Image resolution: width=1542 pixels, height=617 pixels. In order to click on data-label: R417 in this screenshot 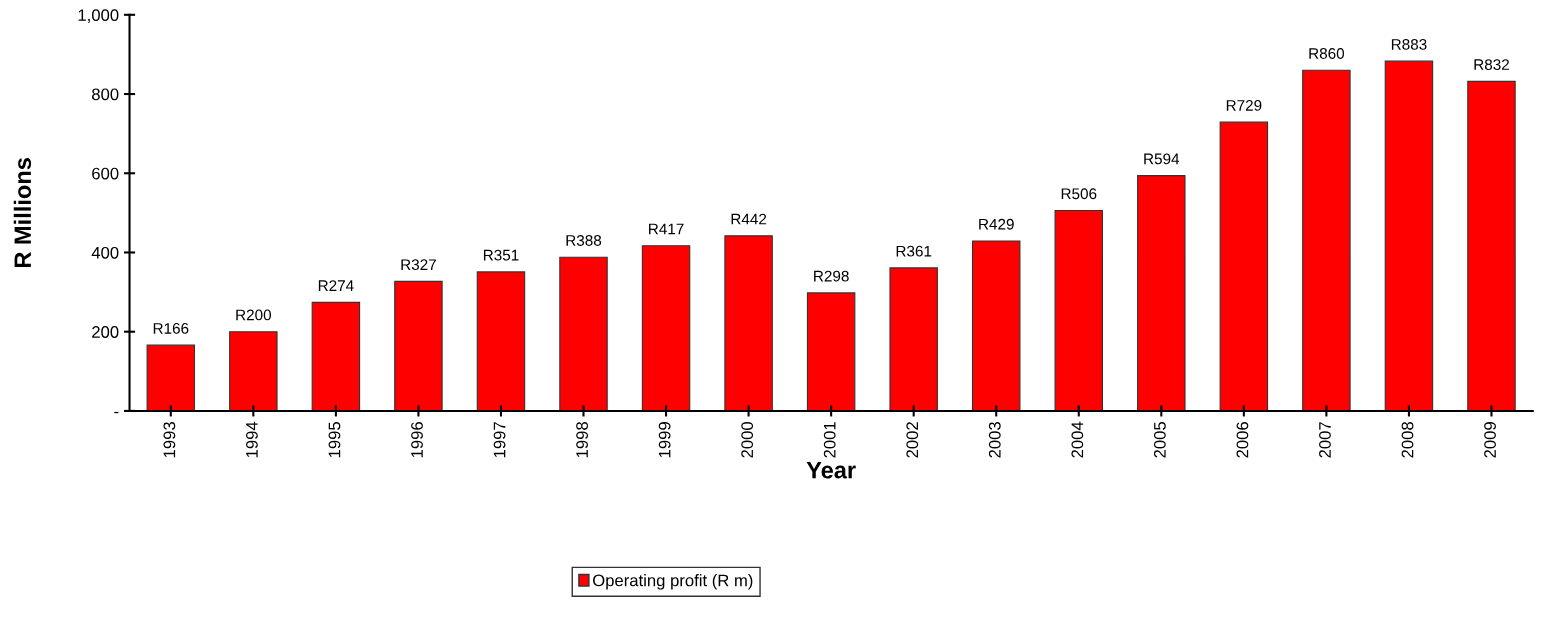, I will do `click(666, 229)`.